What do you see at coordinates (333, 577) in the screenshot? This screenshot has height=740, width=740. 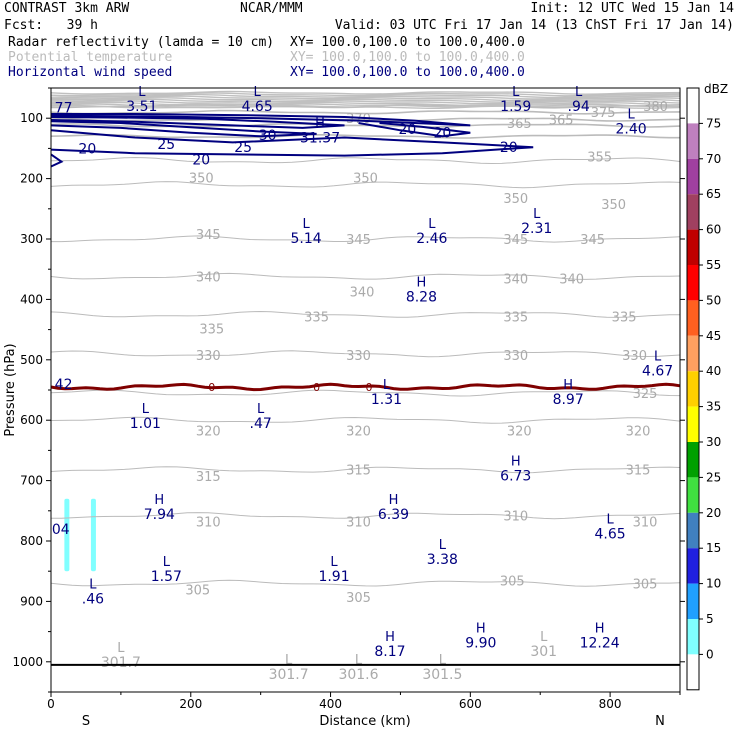 I see `extremum-value: 1.91` at bounding box center [333, 577].